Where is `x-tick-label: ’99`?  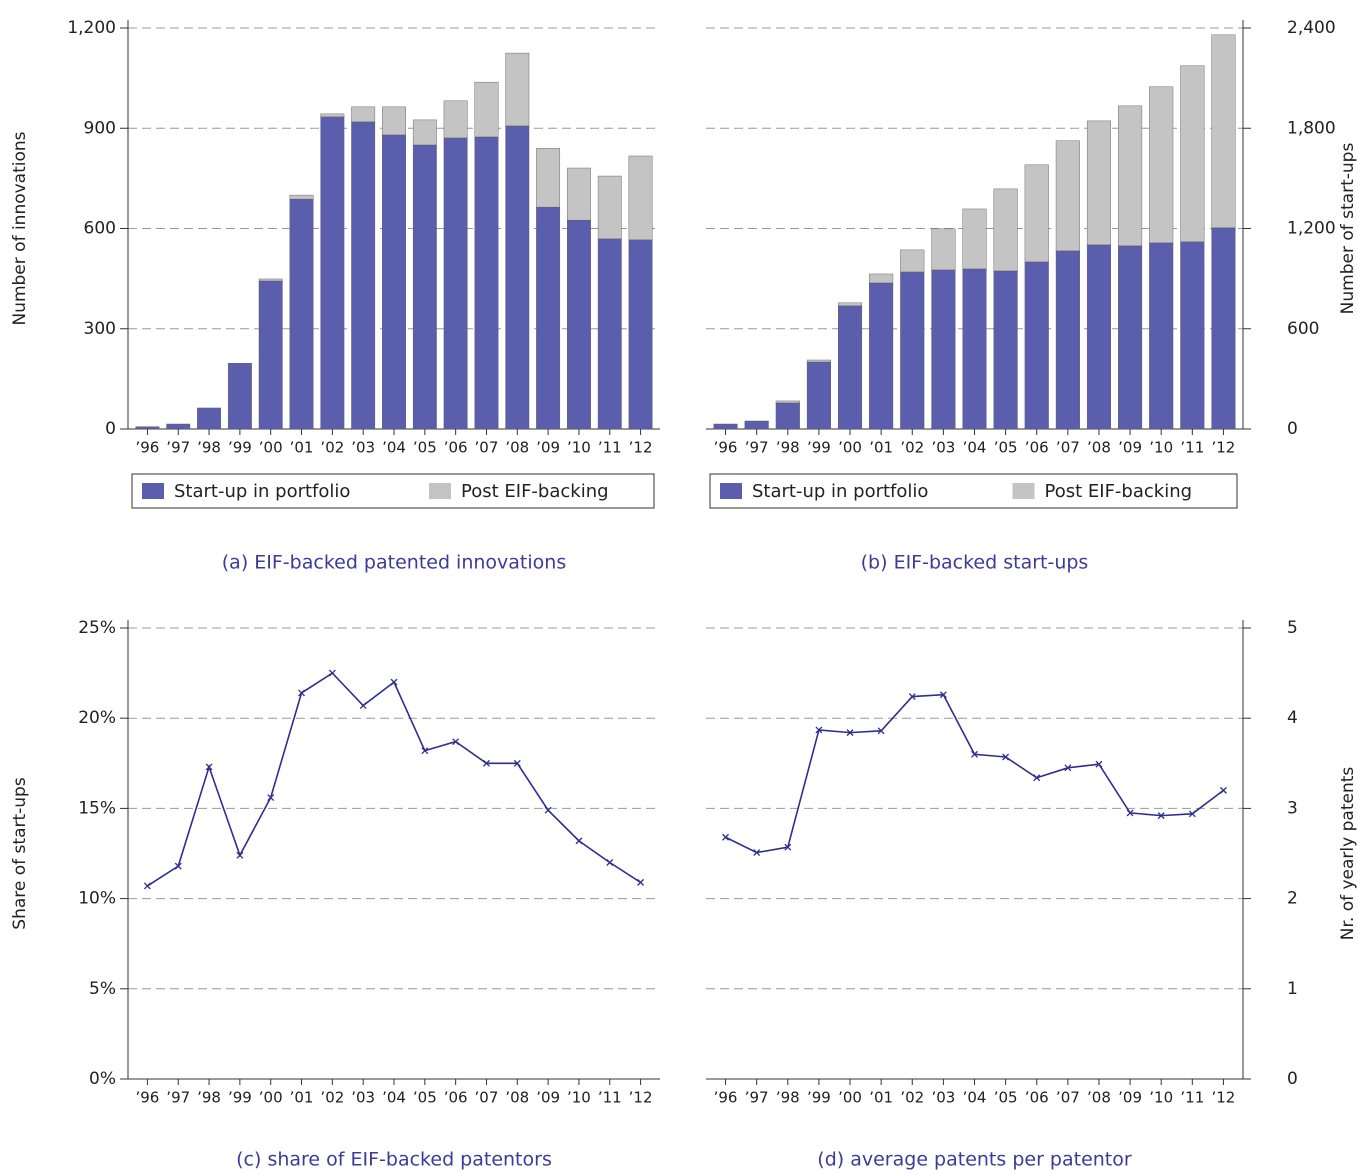 x-tick-label: ’99 is located at coordinates (240, 1098).